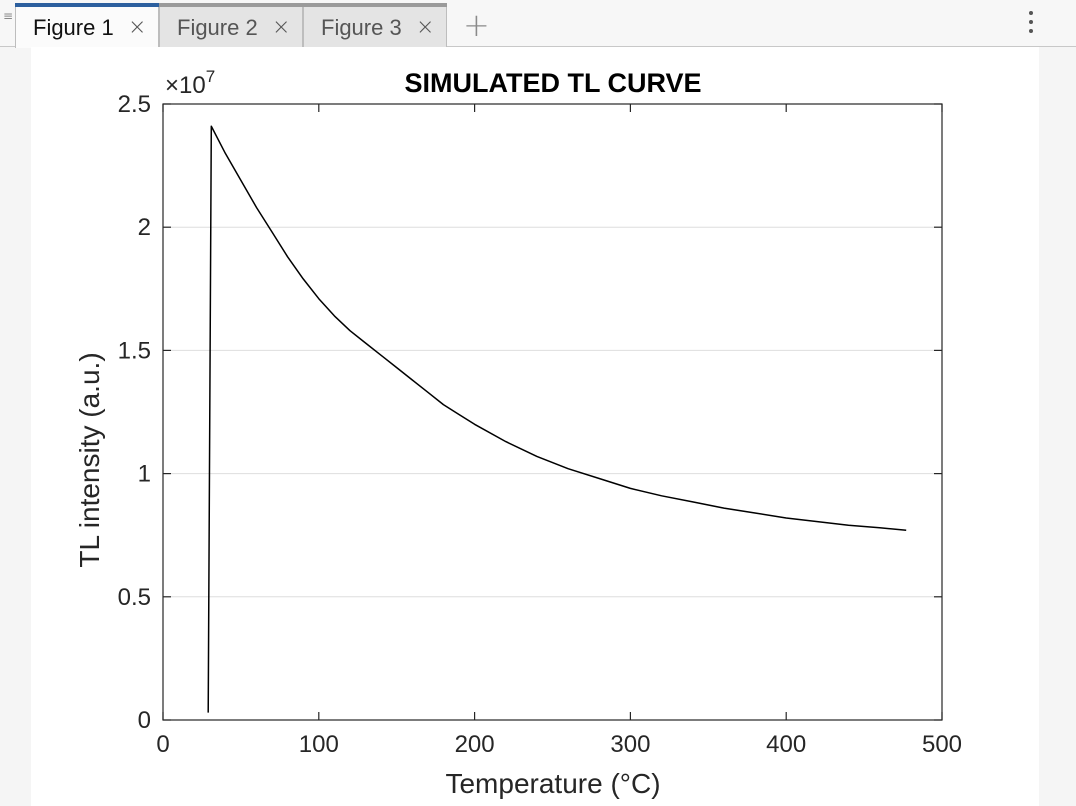  Describe the element at coordinates (190, 83) in the screenshot. I see `y-exponent-label: ×10⁷` at that location.